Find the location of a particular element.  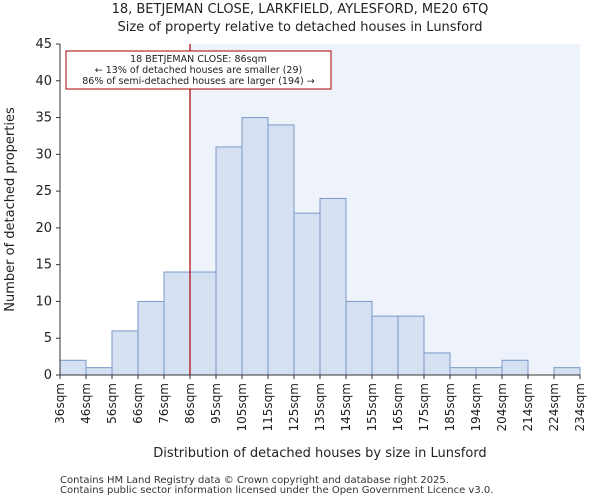

x-tick-label: 135sqm is located at coordinates (320, 407).